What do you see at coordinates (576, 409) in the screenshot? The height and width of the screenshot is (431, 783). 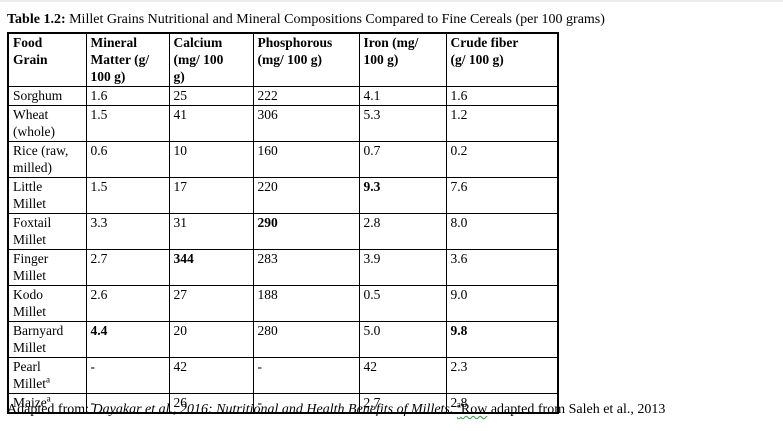 I see `source-note-suffix: adapted from Saleh et al., 2013` at bounding box center [576, 409].